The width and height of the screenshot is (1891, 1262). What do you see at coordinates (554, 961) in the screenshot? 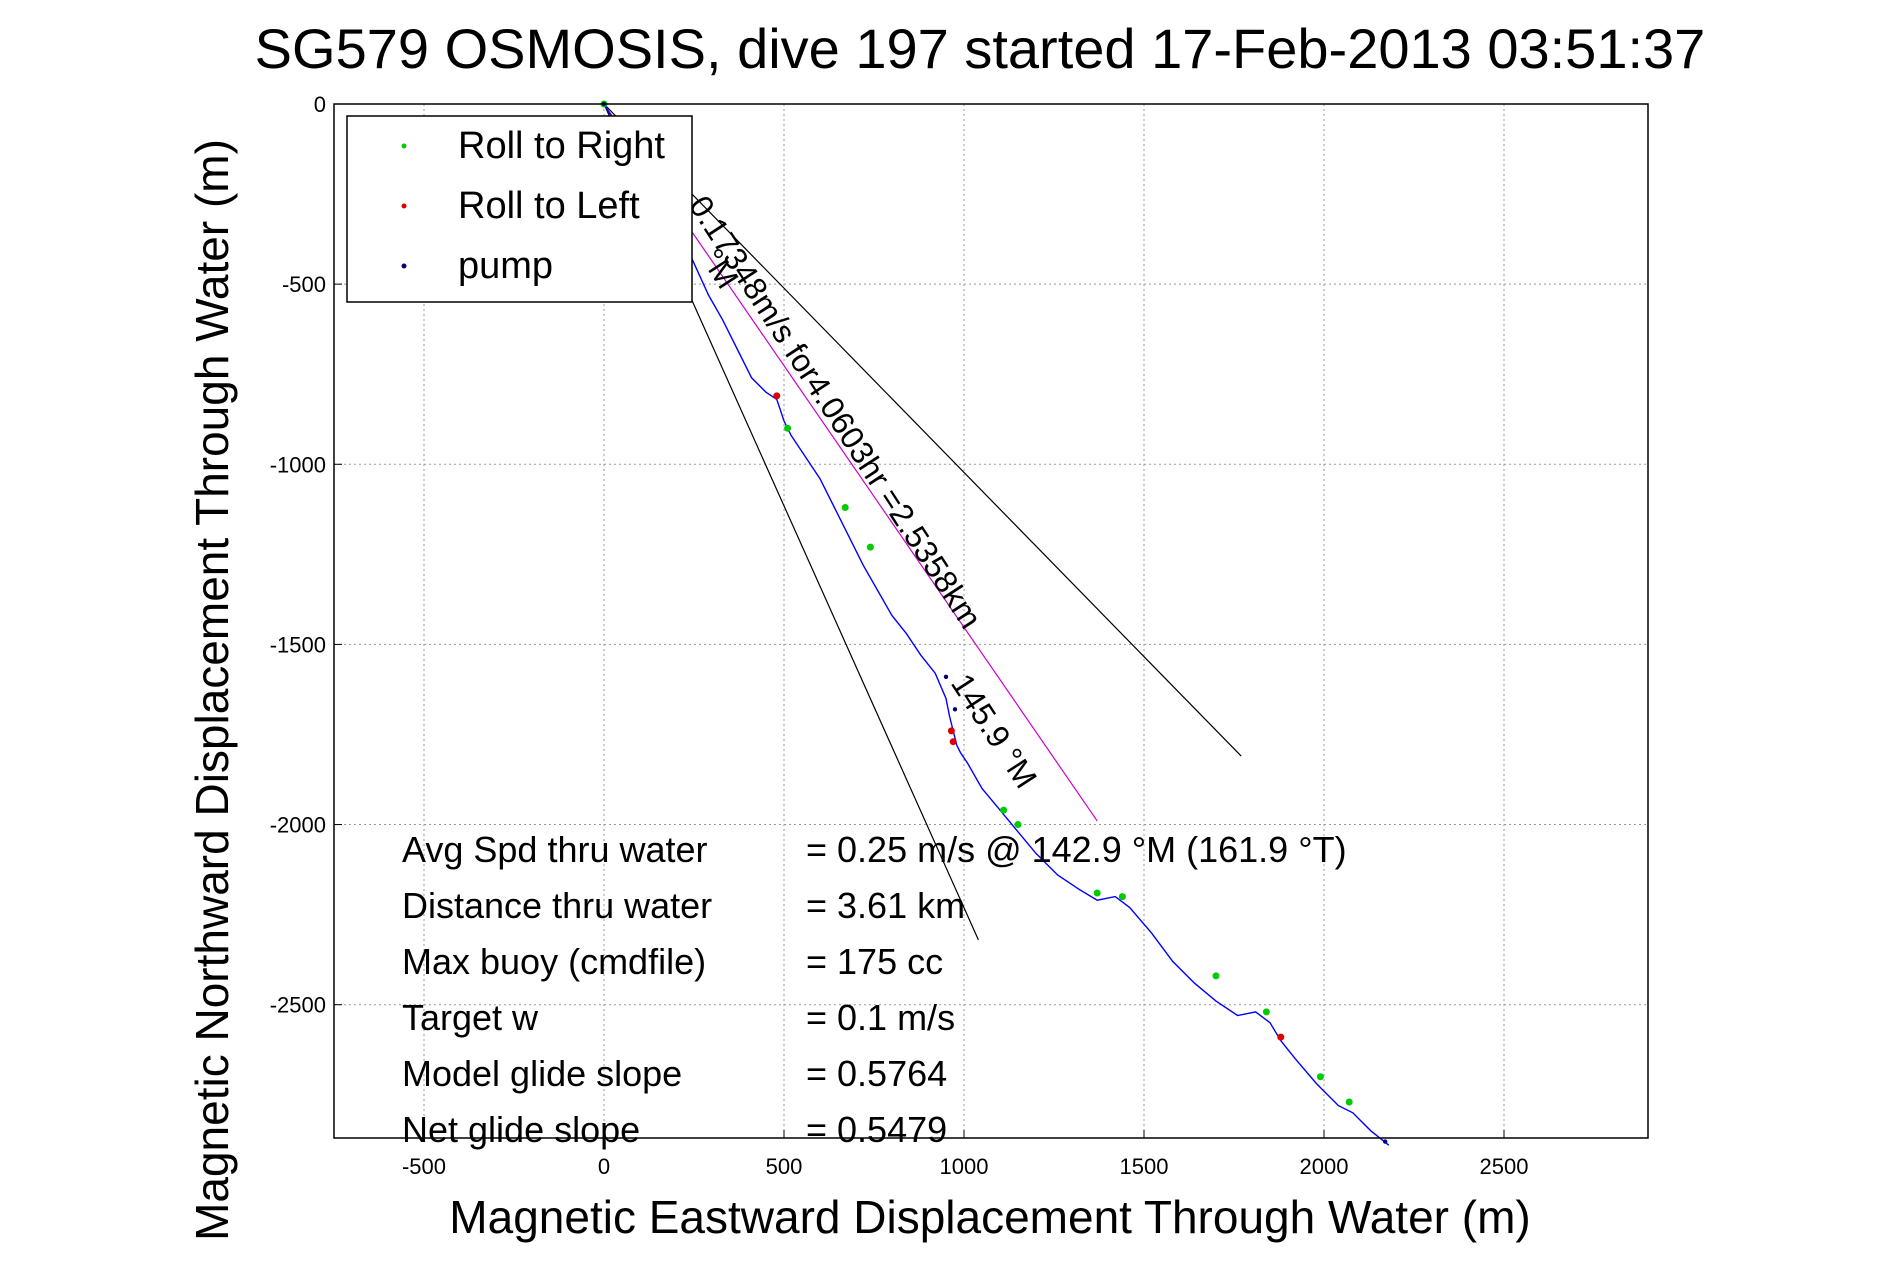
I see `stat-label: Max buoy (cmdfile)` at bounding box center [554, 961].